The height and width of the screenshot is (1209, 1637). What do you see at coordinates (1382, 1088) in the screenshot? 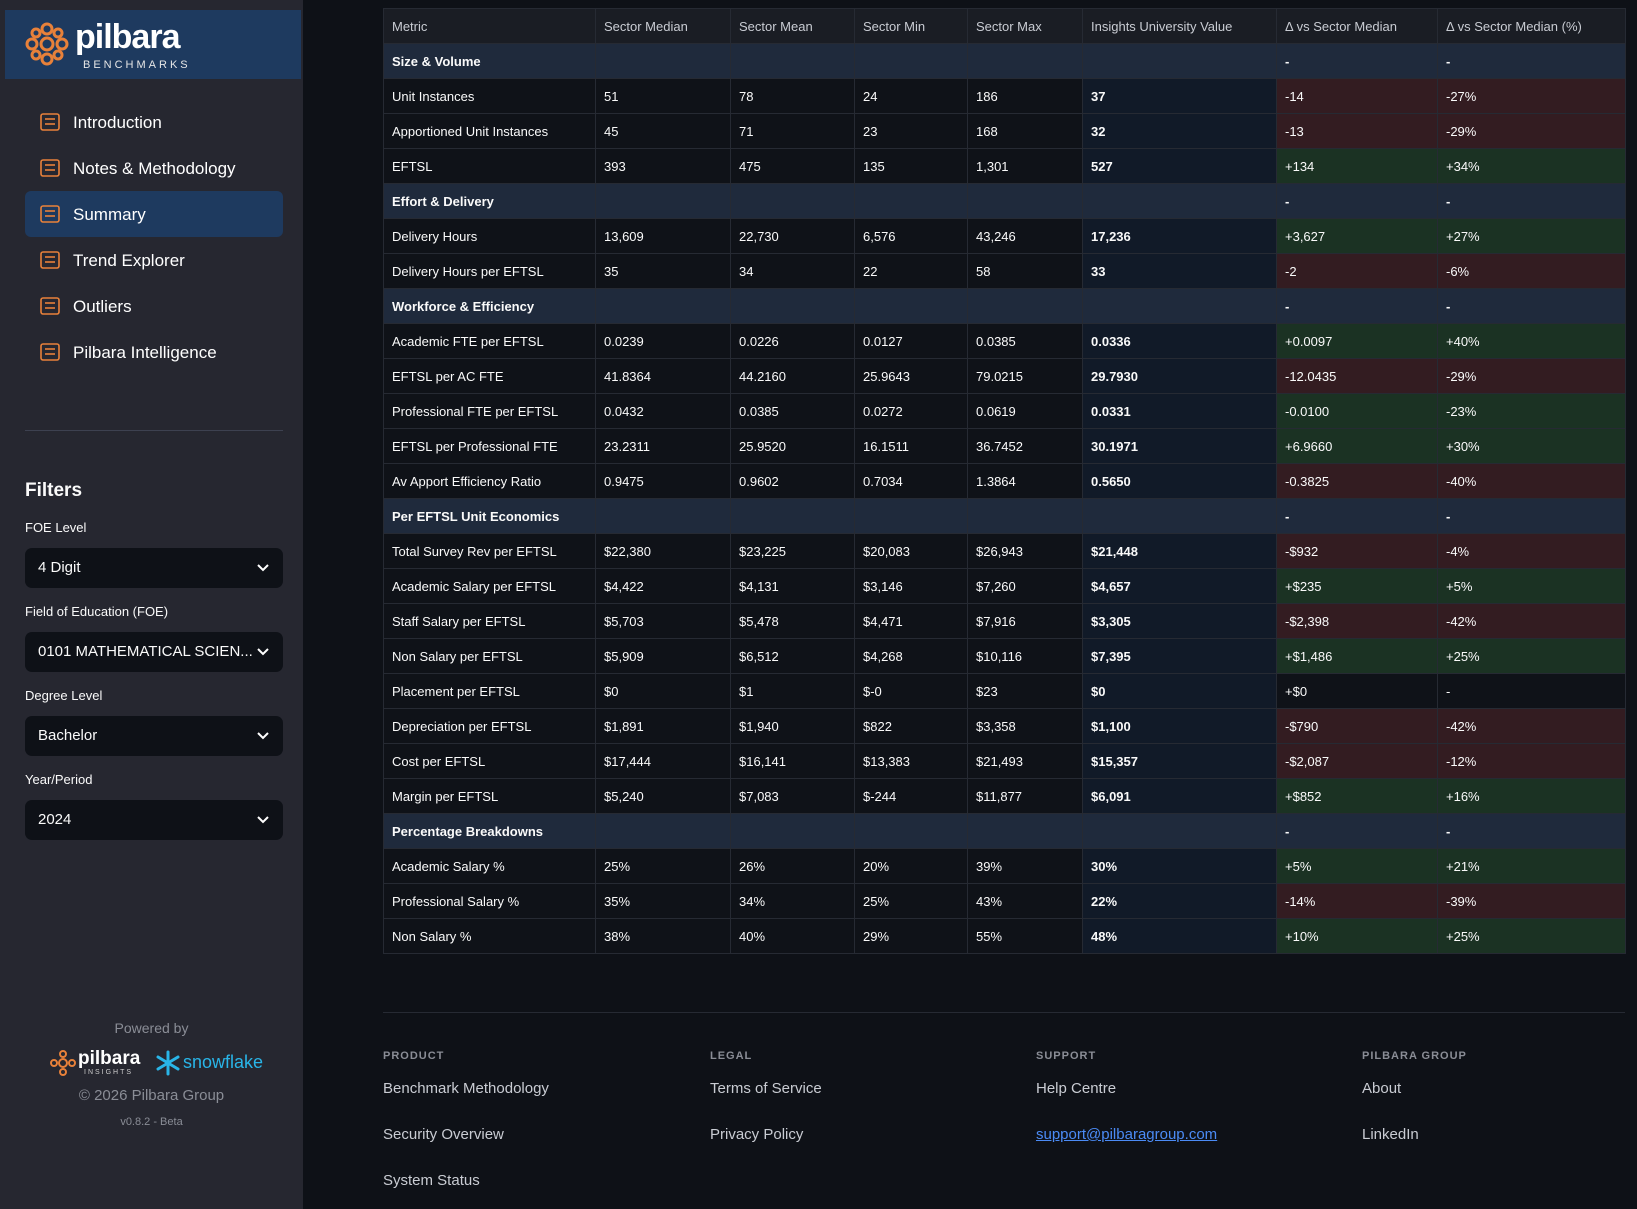
I see `footer-link: About` at bounding box center [1382, 1088].